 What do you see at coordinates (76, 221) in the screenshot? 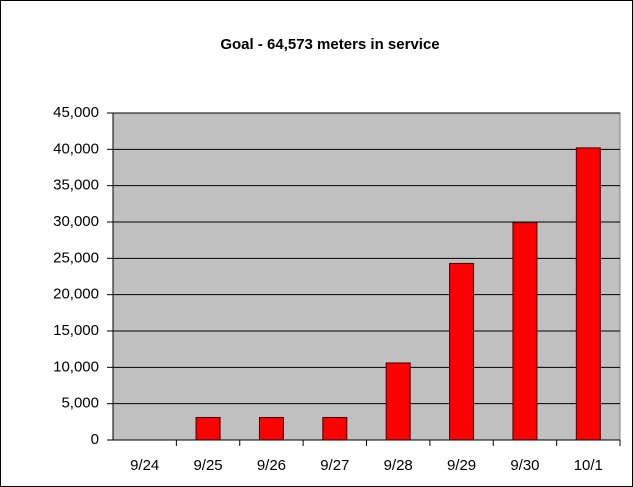
I see `y-tick-label: 30,000` at bounding box center [76, 221].